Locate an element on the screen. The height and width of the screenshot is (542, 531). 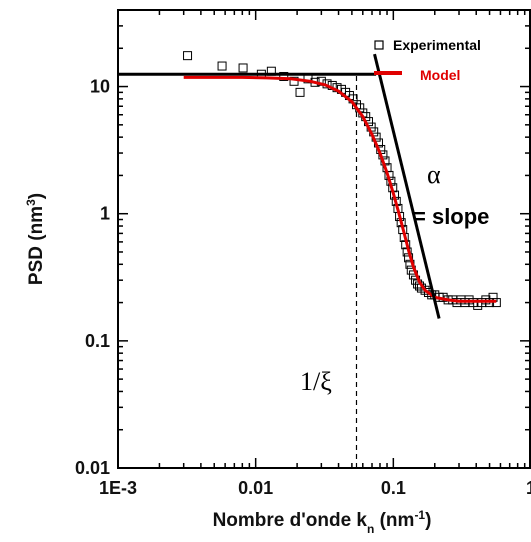
x-axis-title: Nombre d'onde kn (nm-1) is located at coordinates (322, 522).